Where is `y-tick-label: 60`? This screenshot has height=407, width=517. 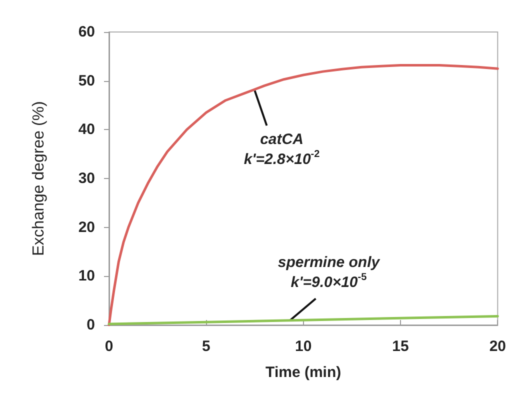 y-tick-label: 60 is located at coordinates (86, 32).